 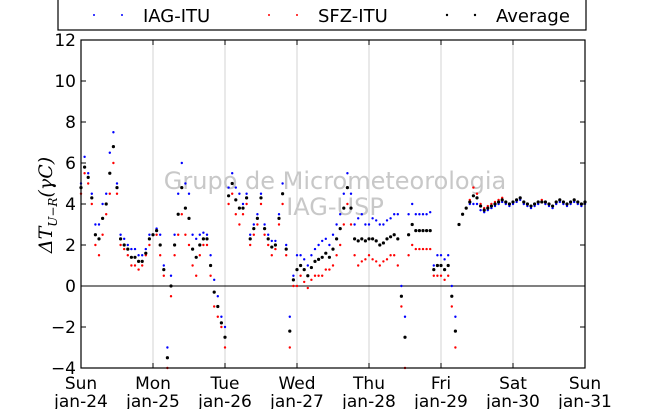 What do you see at coordinates (151, 16) in the screenshot?
I see `legend-entry-iag-itu: IAG-ITU` at bounding box center [151, 16].